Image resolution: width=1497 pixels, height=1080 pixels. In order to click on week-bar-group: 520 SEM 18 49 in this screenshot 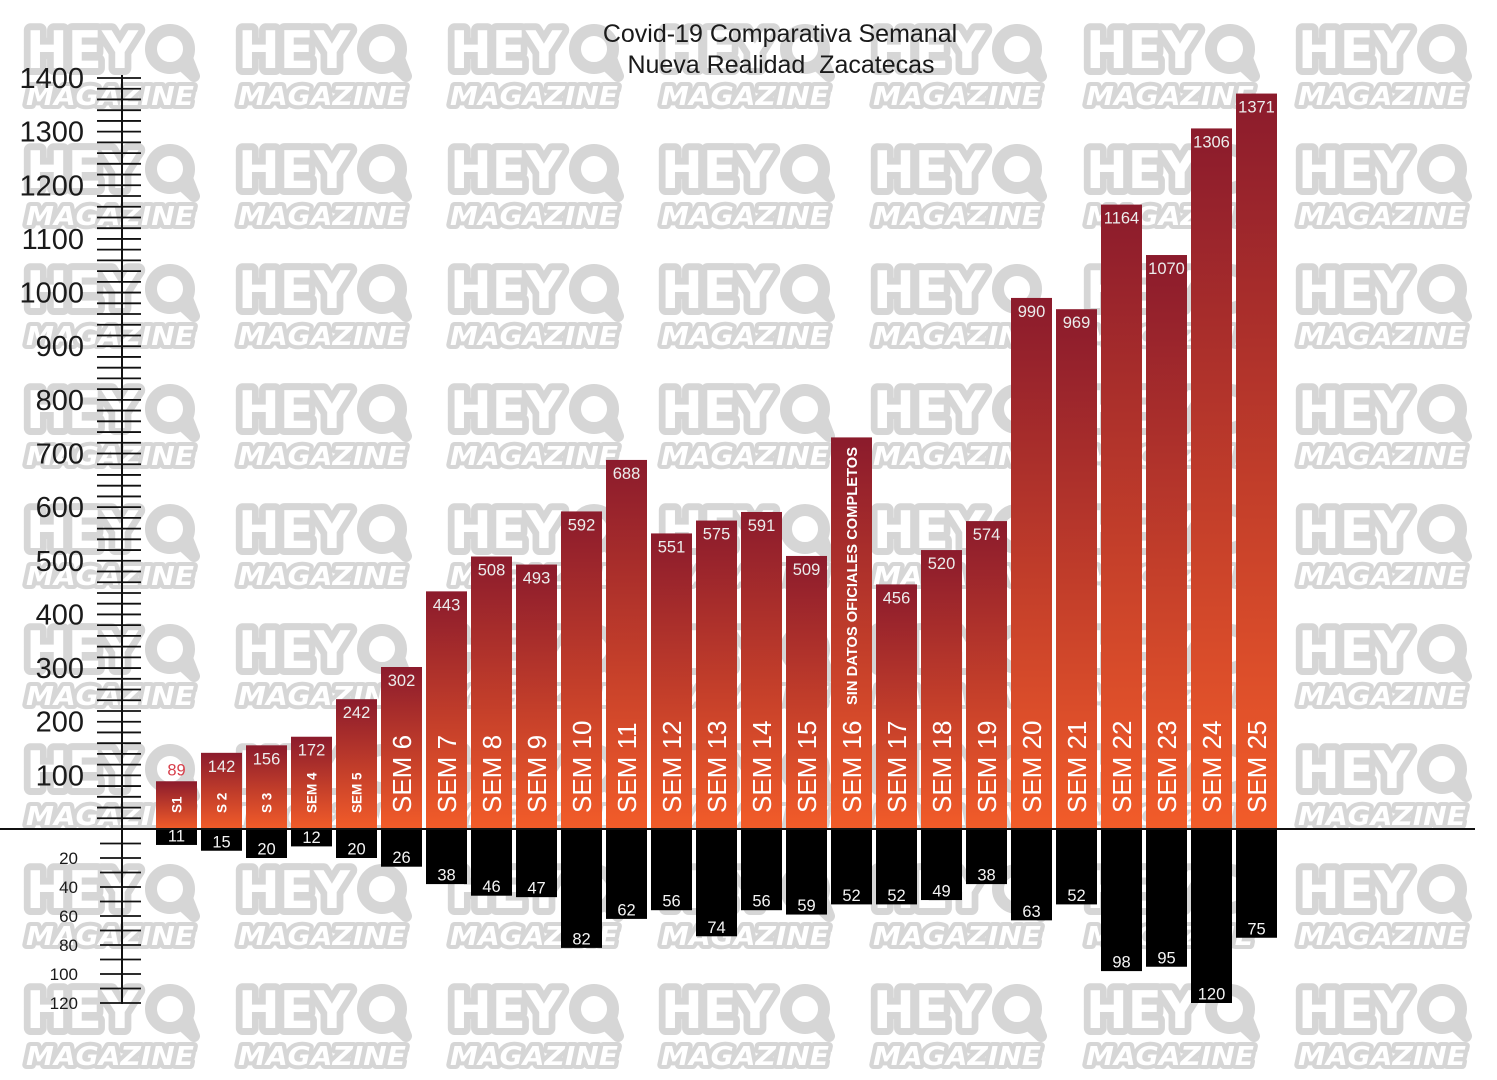, I will do `click(941, 725)`.